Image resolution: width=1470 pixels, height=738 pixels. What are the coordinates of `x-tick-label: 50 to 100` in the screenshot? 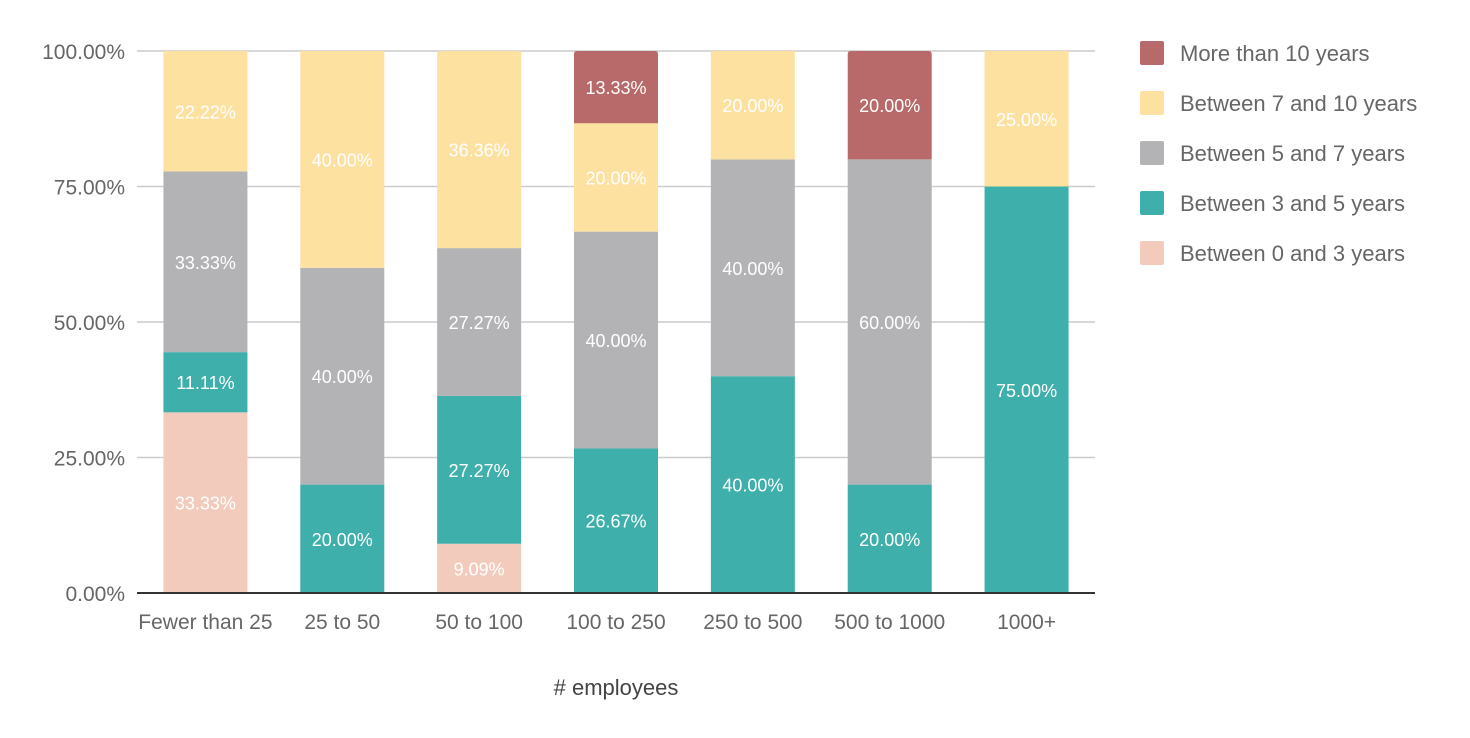 It's located at (479, 622).